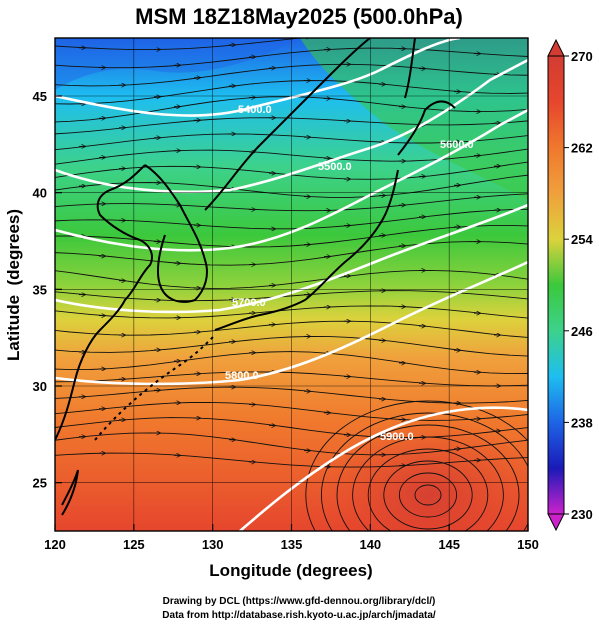 Image resolution: width=599 pixels, height=625 pixels. What do you see at coordinates (370, 544) in the screenshot?
I see `x-tick-label: 140` at bounding box center [370, 544].